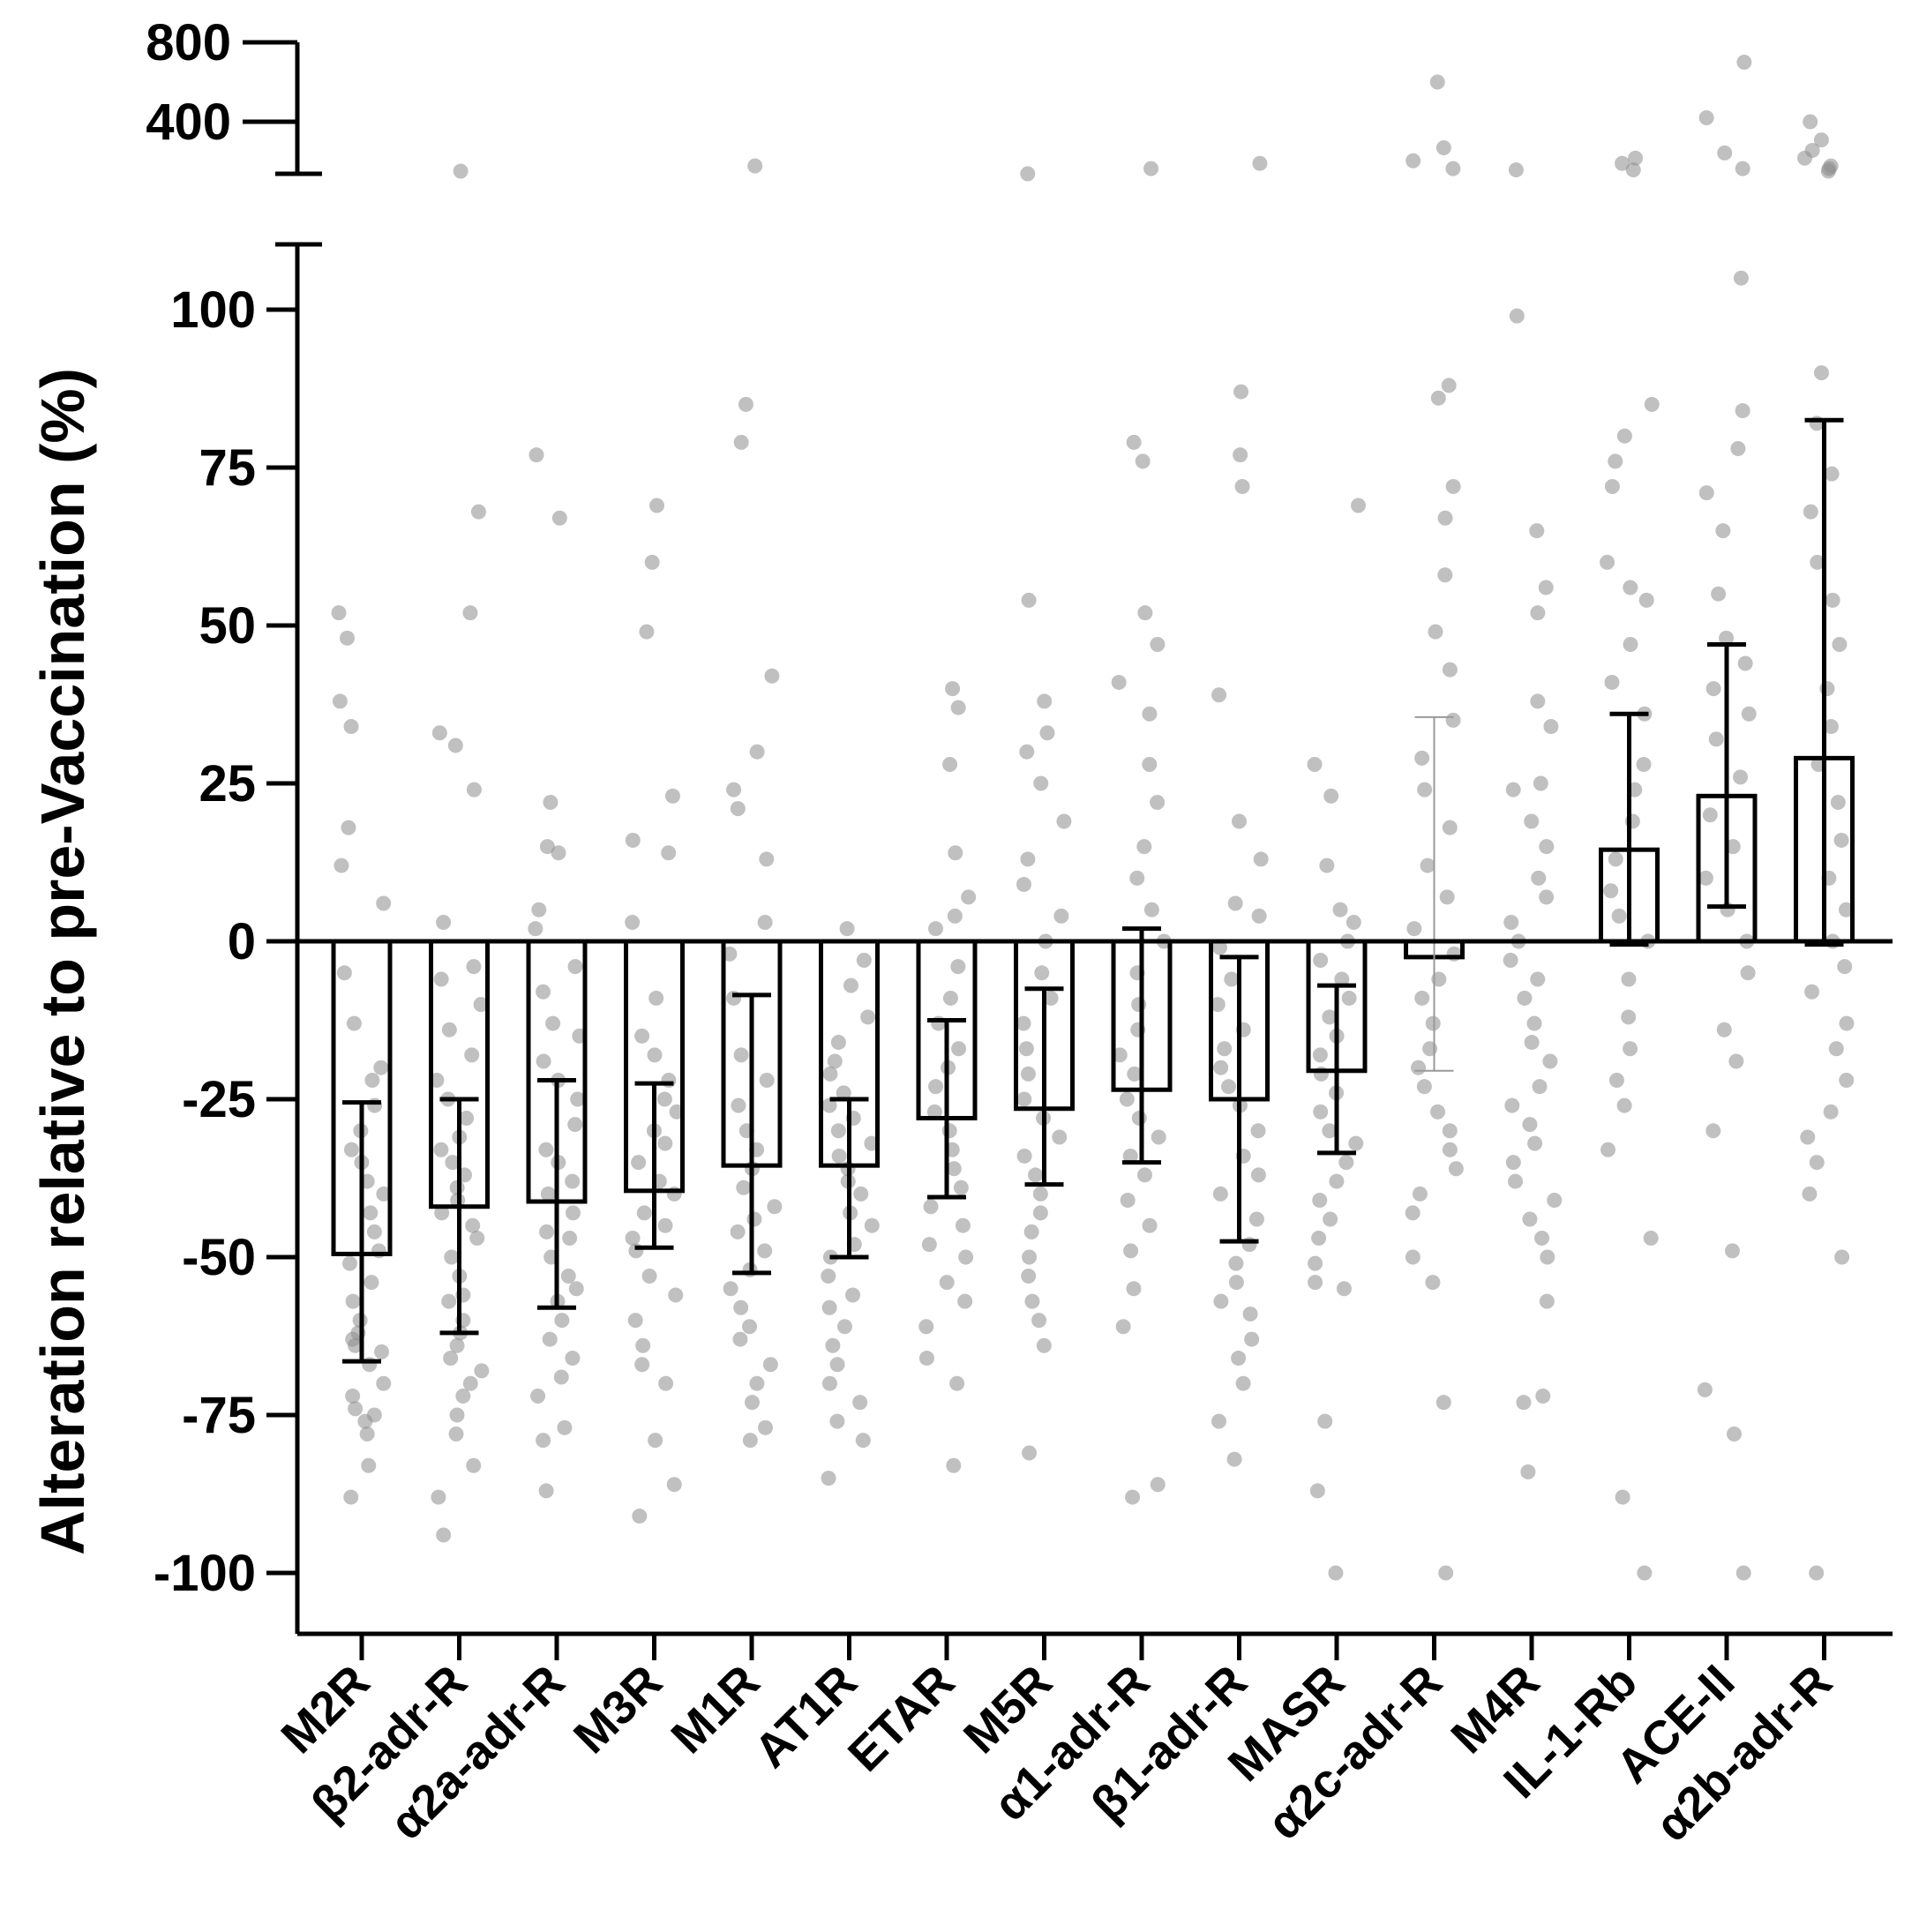 The image size is (1919, 1932). What do you see at coordinates (228, 468) in the screenshot?
I see `y-tick-label: 75` at bounding box center [228, 468].